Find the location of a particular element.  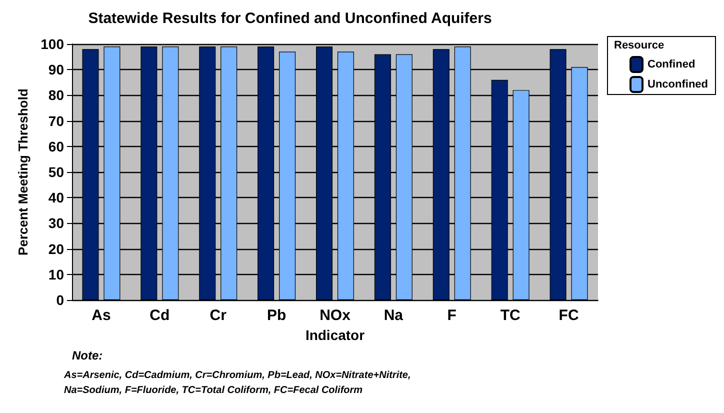

y-tick-label: 0 is located at coordinates (60, 300).